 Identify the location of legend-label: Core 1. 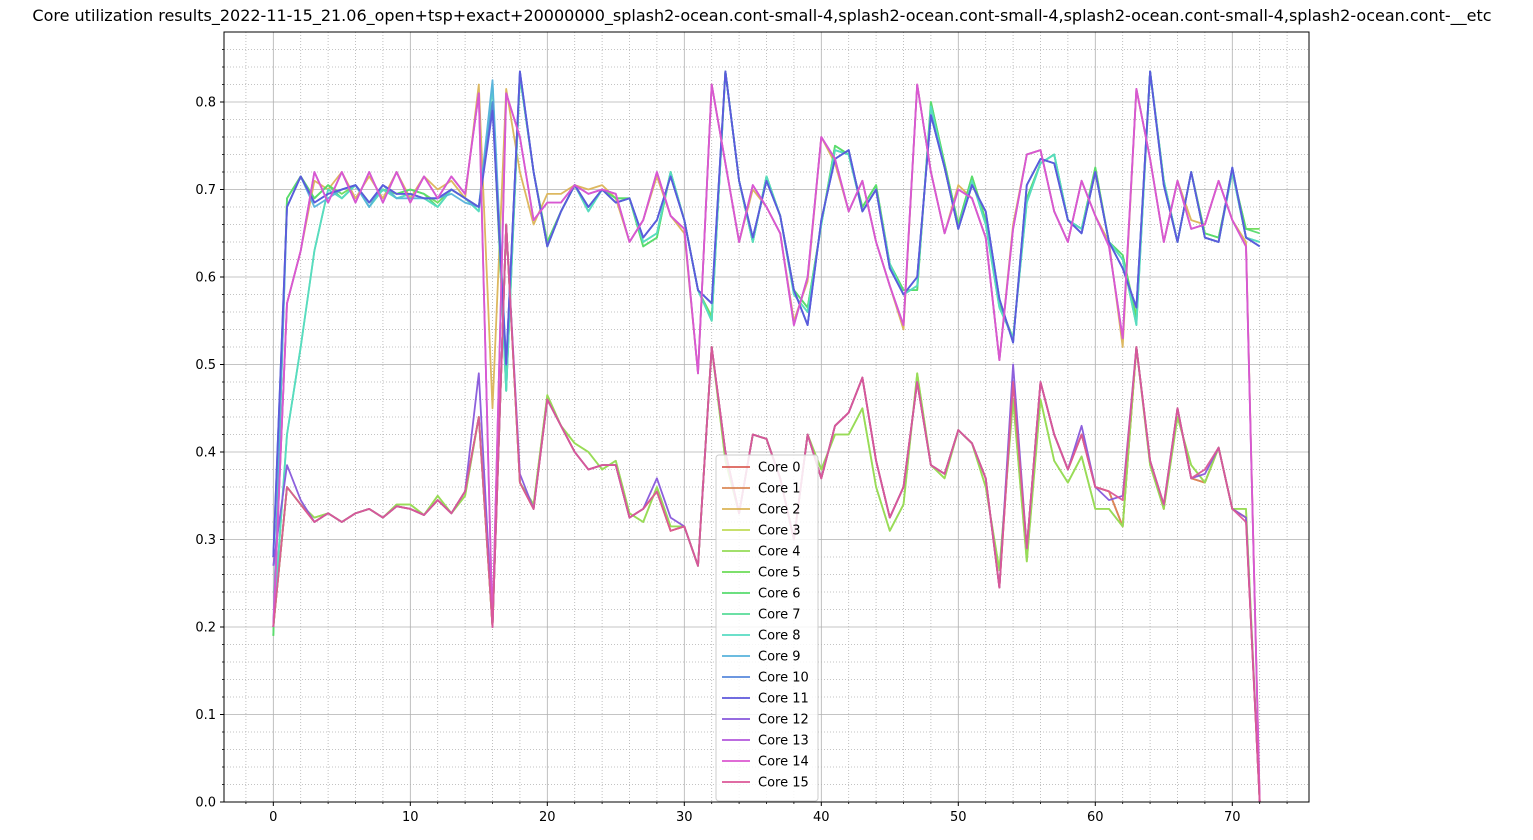
(779, 489).